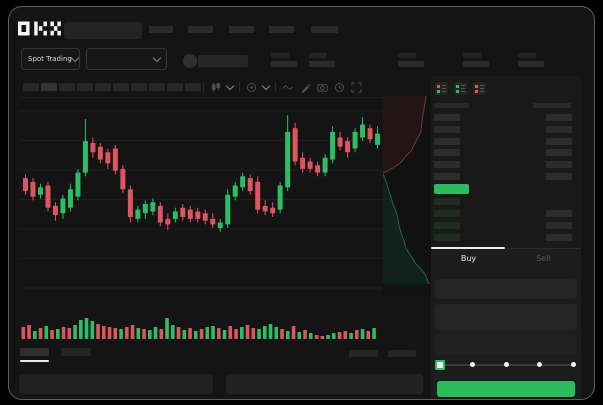 This screenshot has width=603, height=405. Describe the element at coordinates (506, 389) in the screenshot. I see `buy-button` at that location.